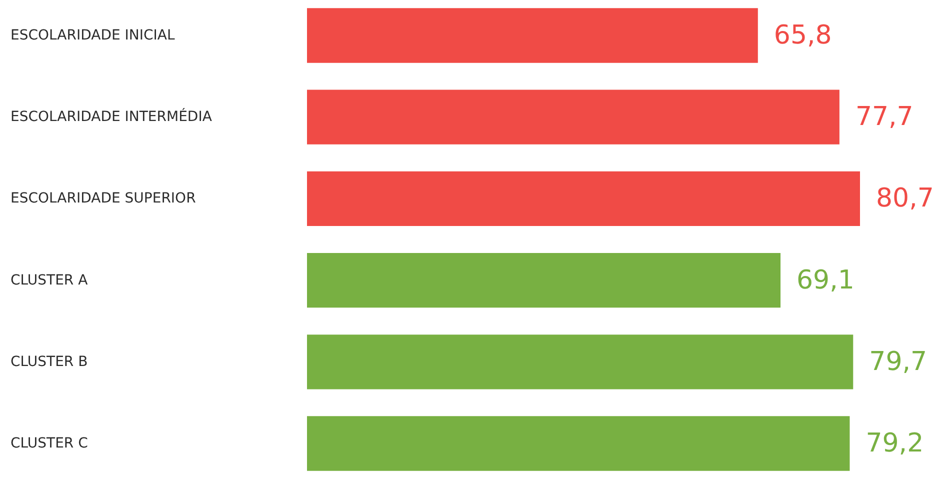  I want to click on data-label: 80,7, so click(905, 199).